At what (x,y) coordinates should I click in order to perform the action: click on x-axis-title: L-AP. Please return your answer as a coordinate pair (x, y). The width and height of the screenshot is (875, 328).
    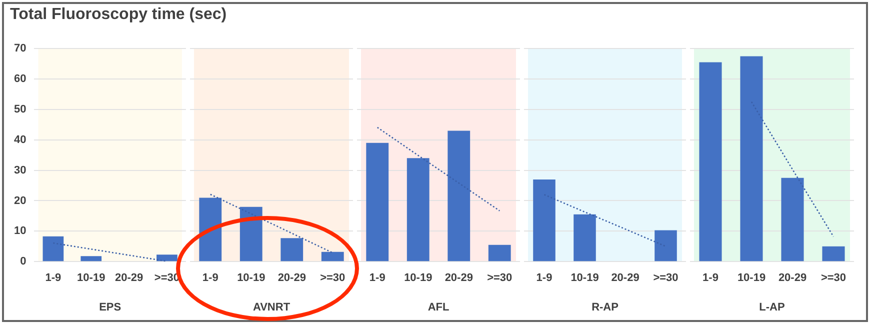
    Looking at the image, I should click on (772, 307).